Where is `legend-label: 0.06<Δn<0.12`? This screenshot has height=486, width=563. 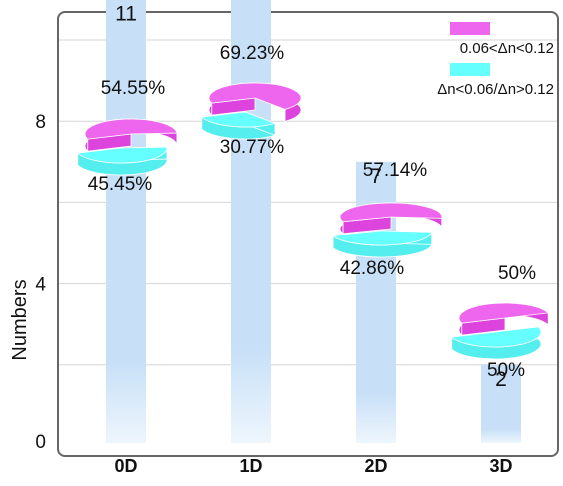 legend-label: 0.06<Δn<0.12 is located at coordinates (507, 48).